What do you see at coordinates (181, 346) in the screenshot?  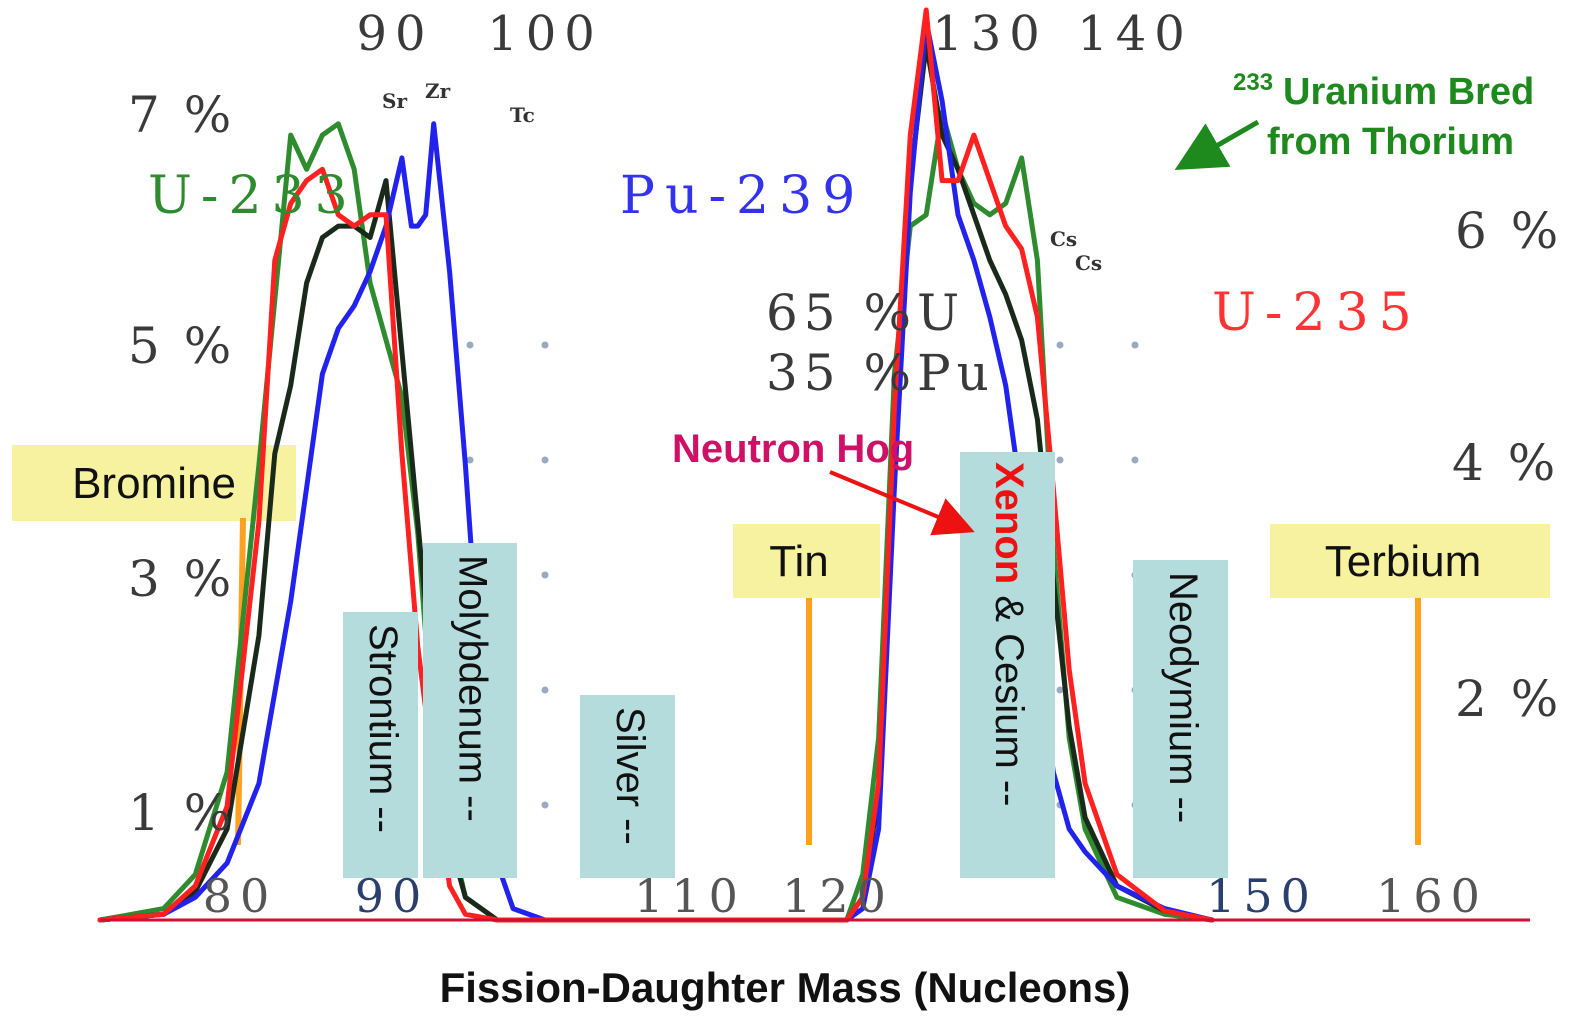 I see `left-percent-label: 5 %` at bounding box center [181, 346].